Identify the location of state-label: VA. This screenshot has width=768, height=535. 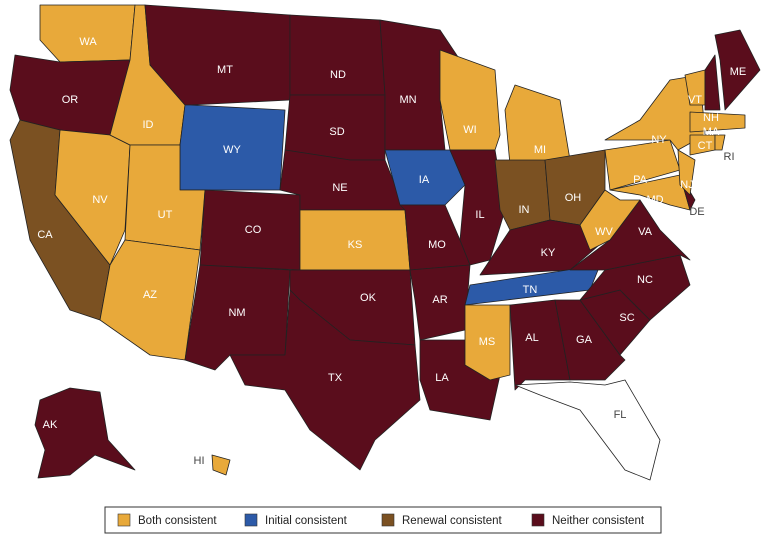
(645, 232).